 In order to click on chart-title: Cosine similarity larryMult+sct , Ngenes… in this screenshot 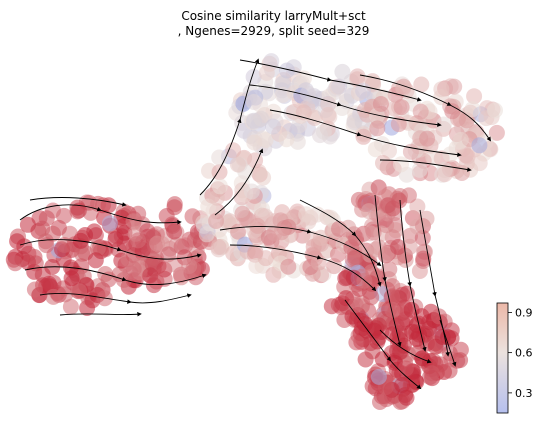, I will do `click(273, 24)`.